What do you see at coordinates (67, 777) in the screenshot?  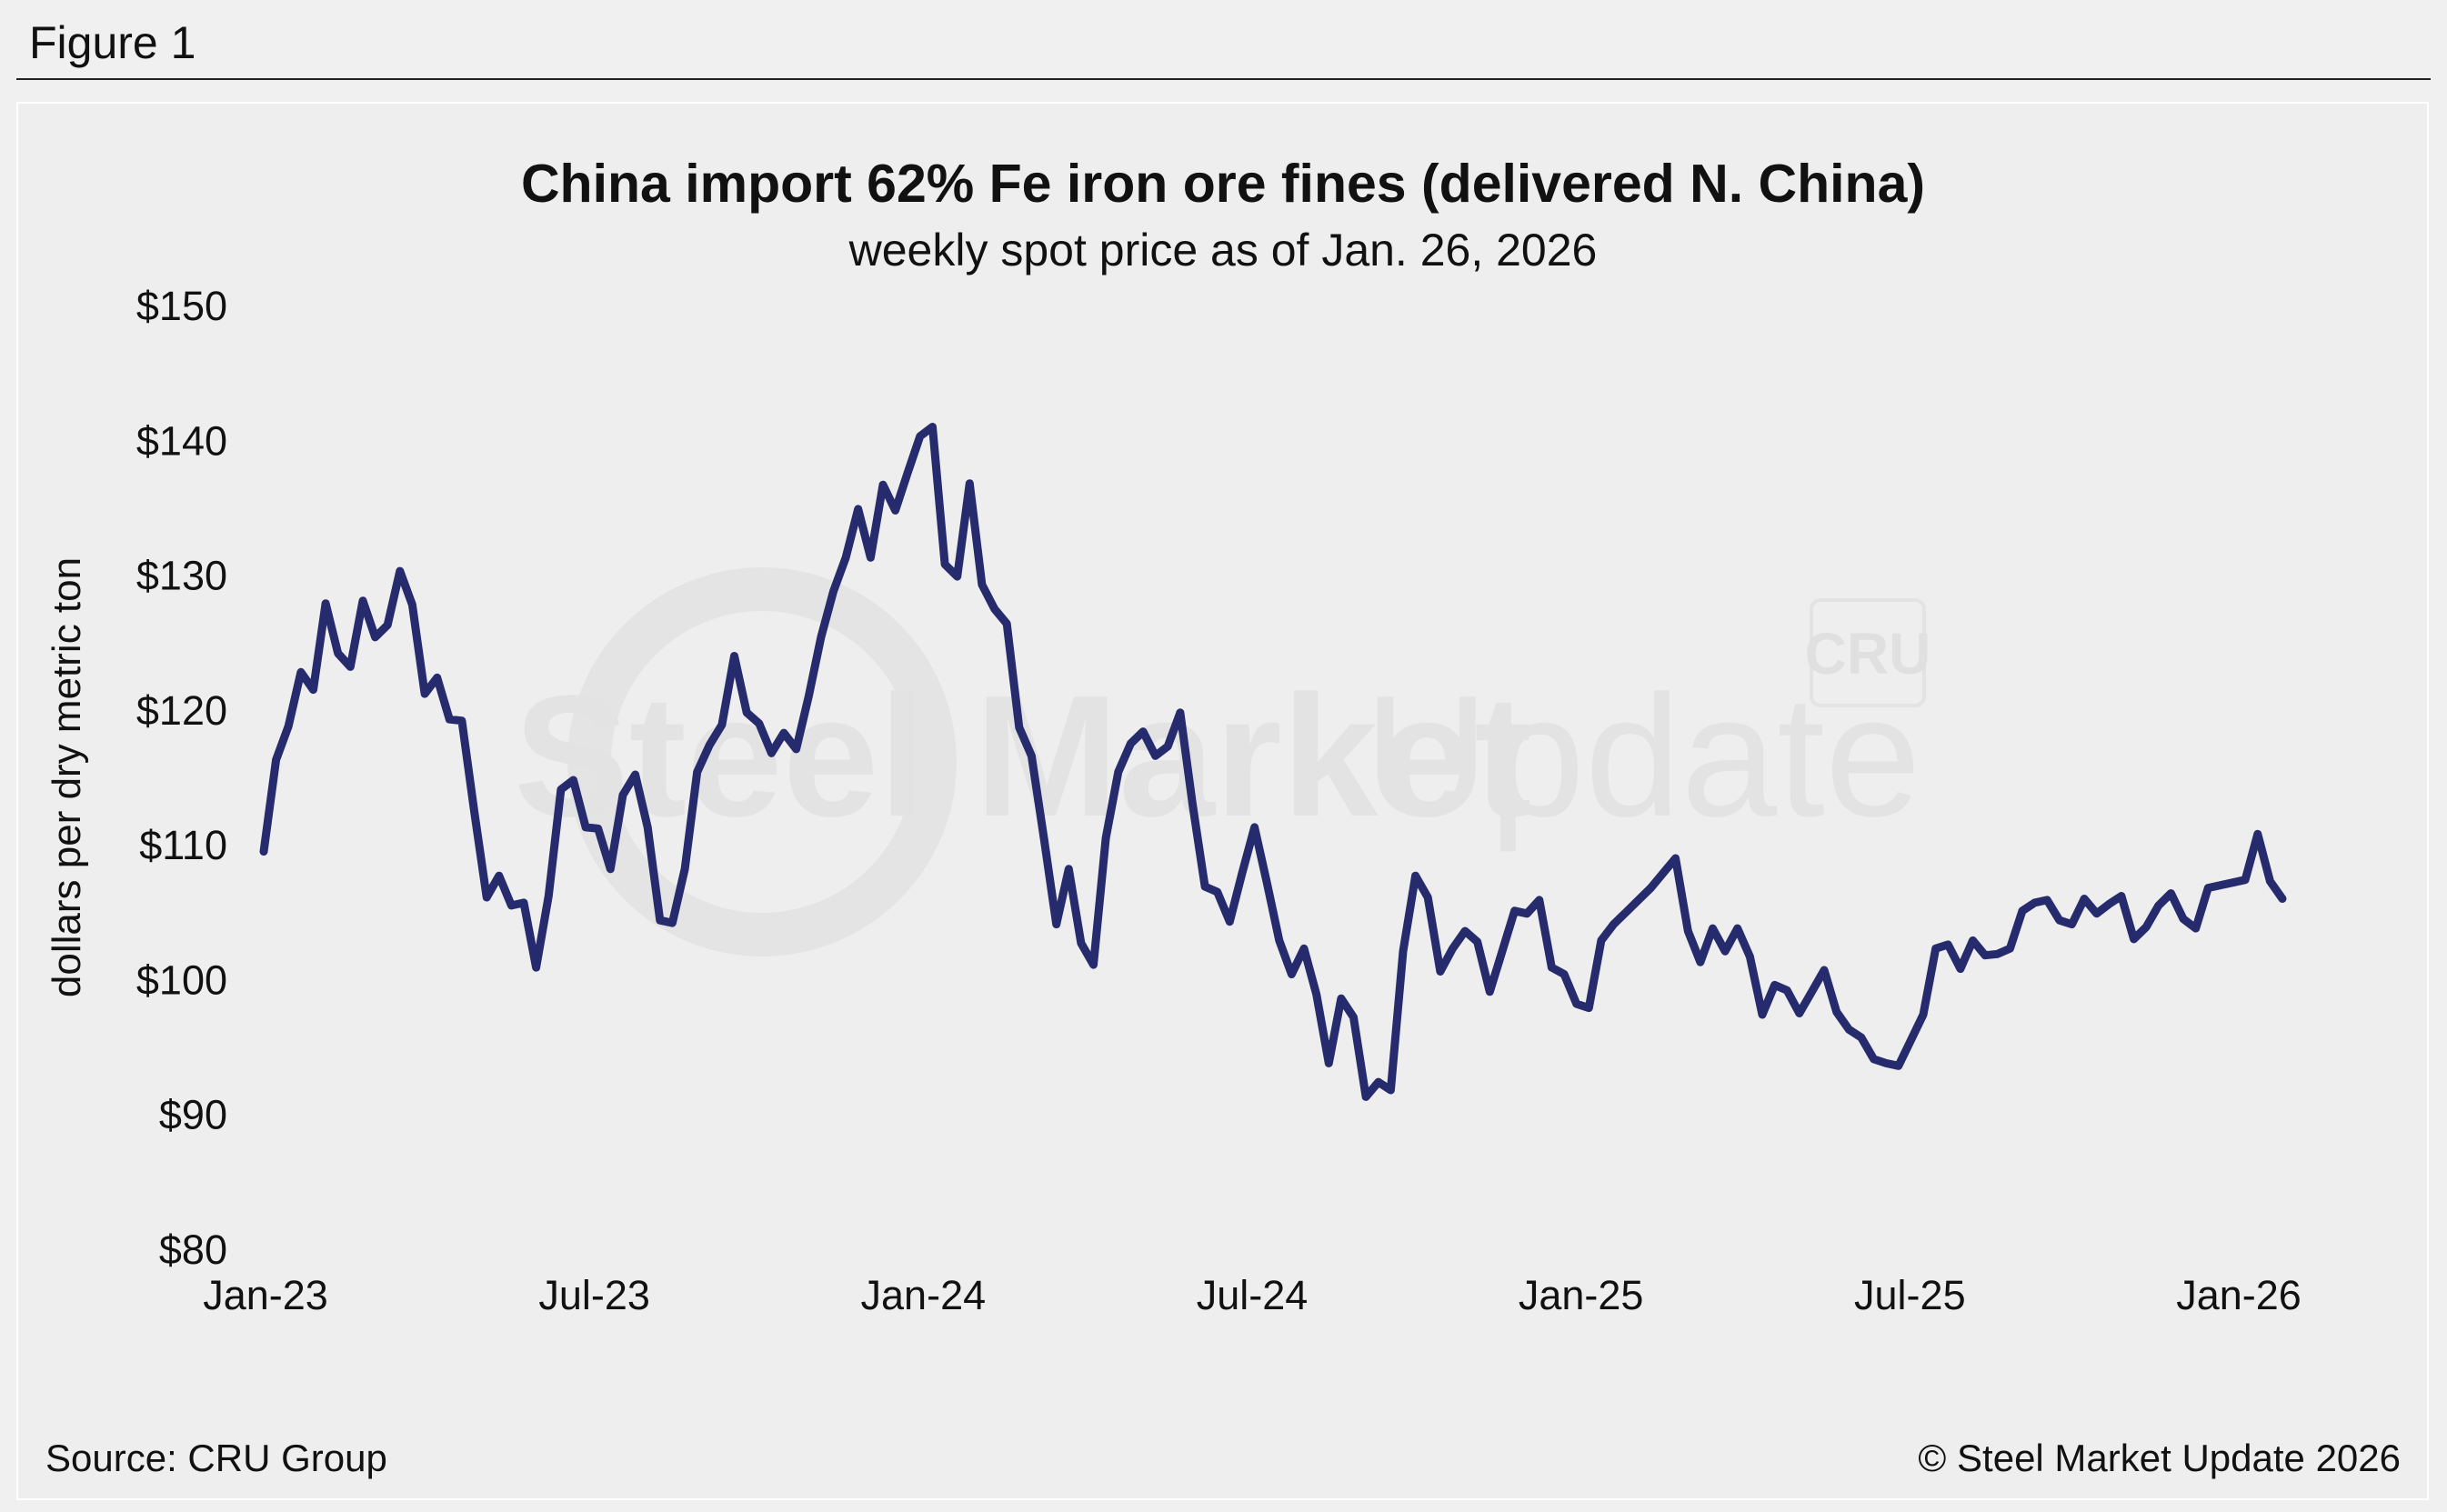 I see `y-axis-label: dollars per dry metric ton` at bounding box center [67, 777].